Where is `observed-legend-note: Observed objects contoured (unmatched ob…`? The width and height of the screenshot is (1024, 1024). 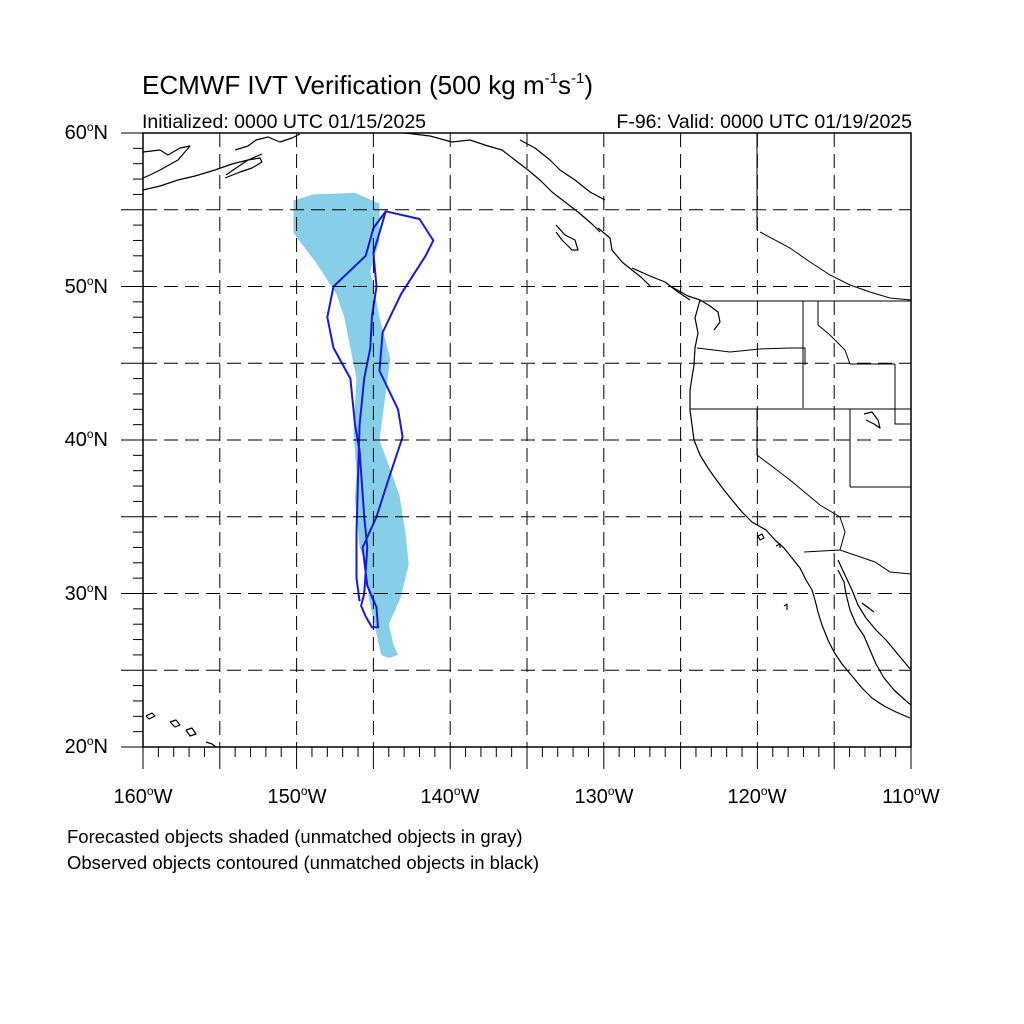
observed-legend-note: Observed objects contoured (unmatched ob… is located at coordinates (303, 862).